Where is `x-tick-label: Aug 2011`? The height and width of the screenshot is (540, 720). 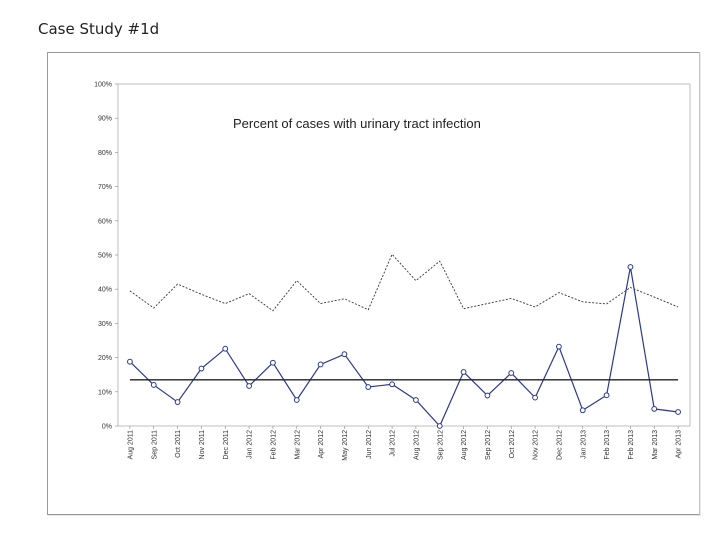 x-tick-label: Aug 2011 is located at coordinates (130, 445).